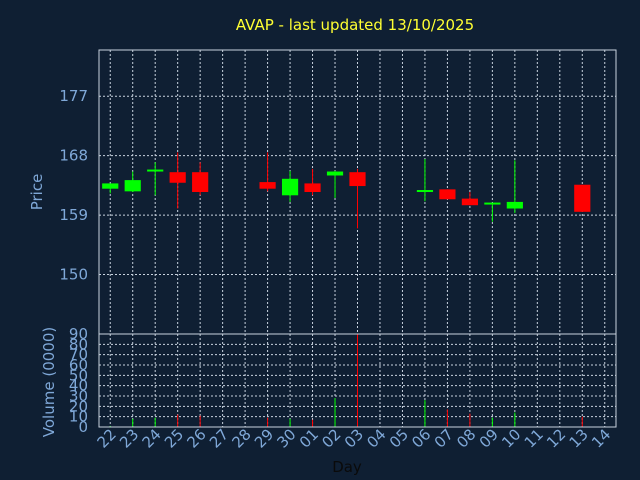 Image resolution: width=640 pixels, height=480 pixels. What do you see at coordinates (49, 382) in the screenshot?
I see `volume-axis-label: Volume (0000)` at bounding box center [49, 382].